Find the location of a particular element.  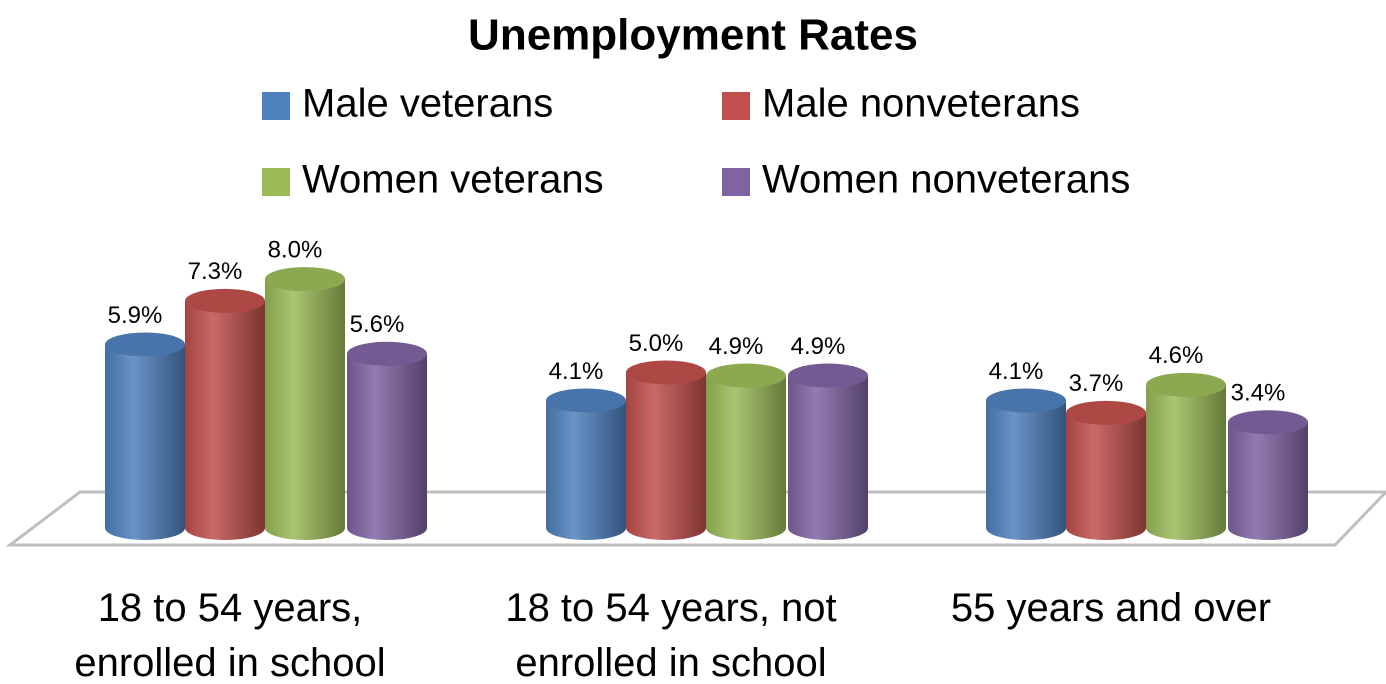

x-tick-label: 18 to 54 years, enrolled in school is located at coordinates (229, 635).